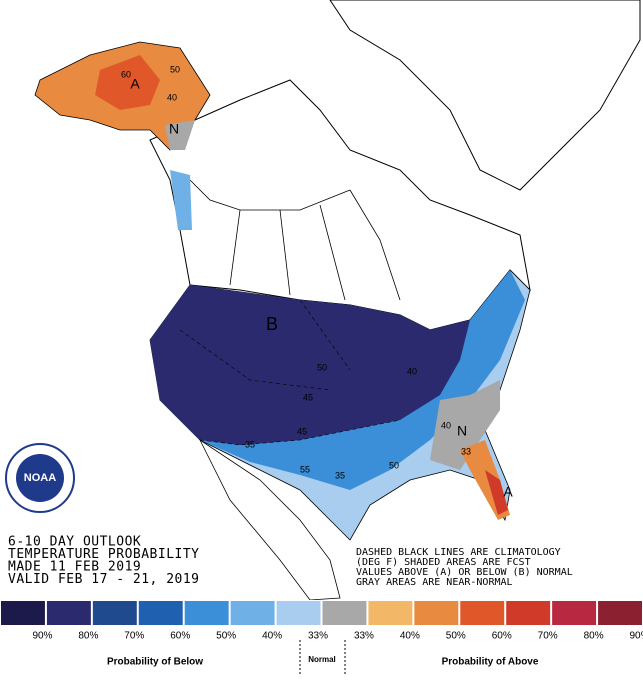  I want to click on map-label: 60, so click(126, 74).